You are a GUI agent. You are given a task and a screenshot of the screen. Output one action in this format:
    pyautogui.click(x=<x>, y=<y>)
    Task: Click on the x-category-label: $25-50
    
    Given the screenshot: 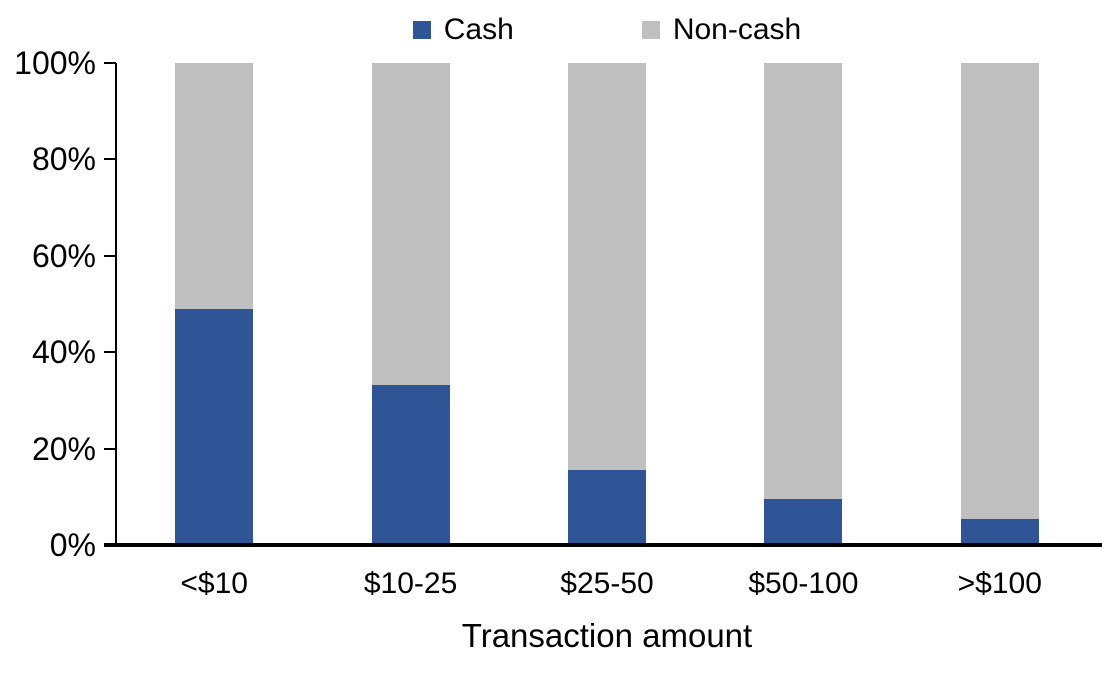 What is the action you would take?
    pyautogui.click(x=607, y=583)
    